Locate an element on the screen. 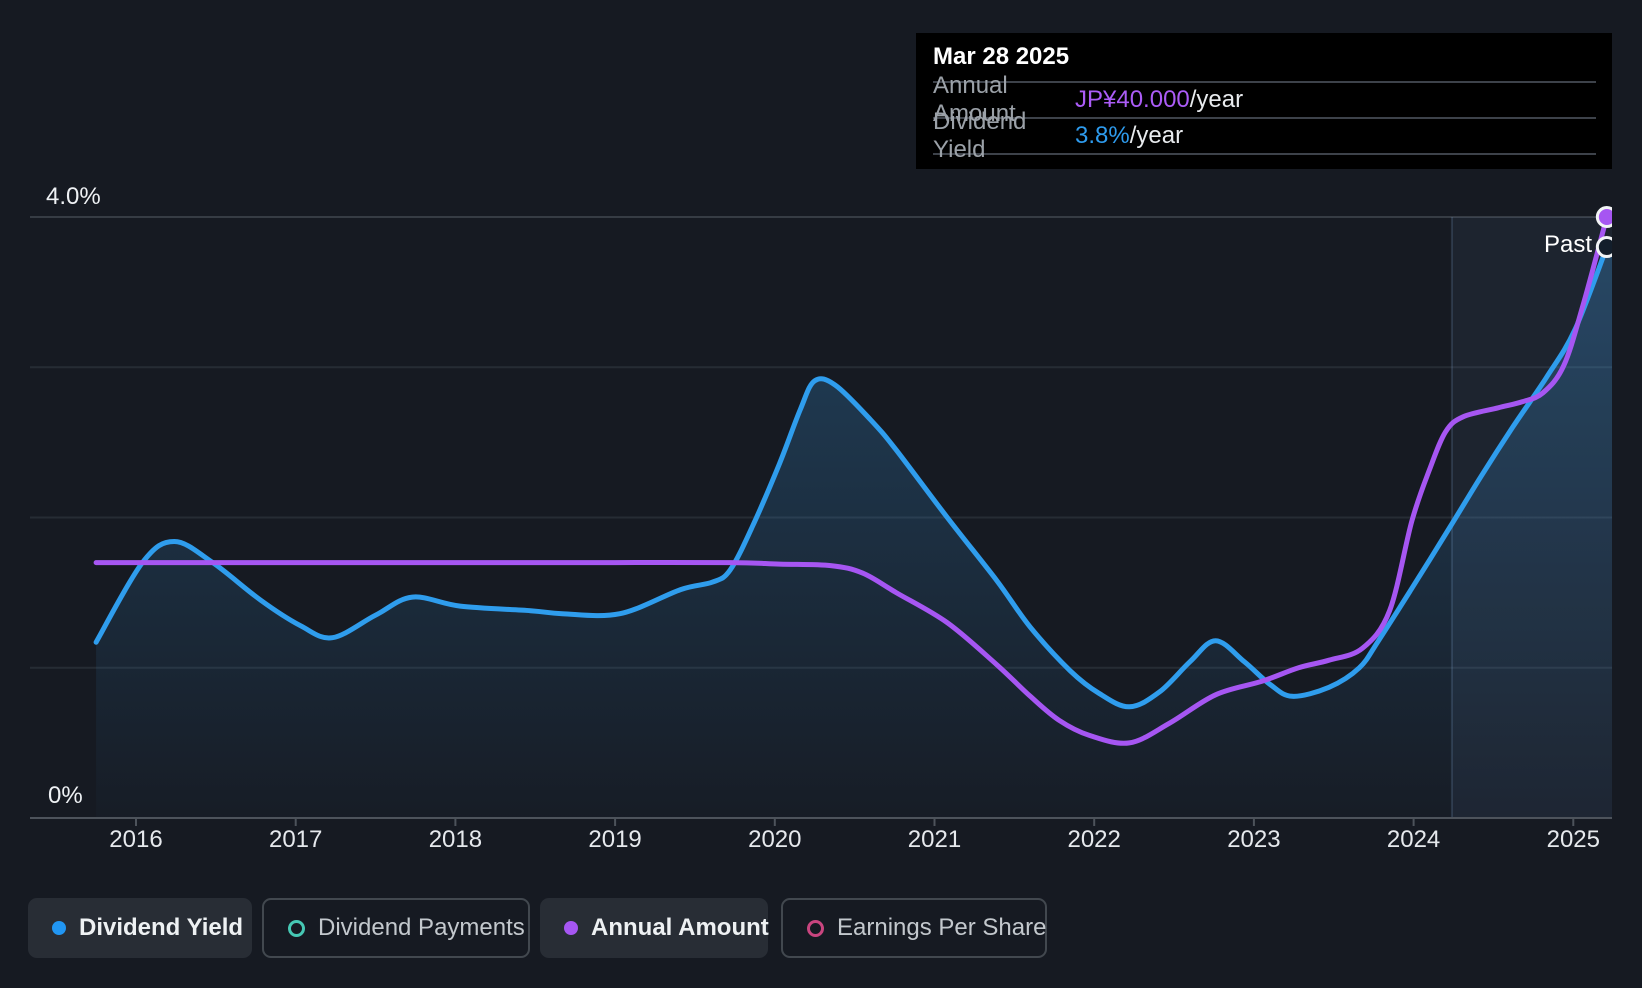 The image size is (1642, 988). x-axis-label-2025: 2025 is located at coordinates (1573, 839).